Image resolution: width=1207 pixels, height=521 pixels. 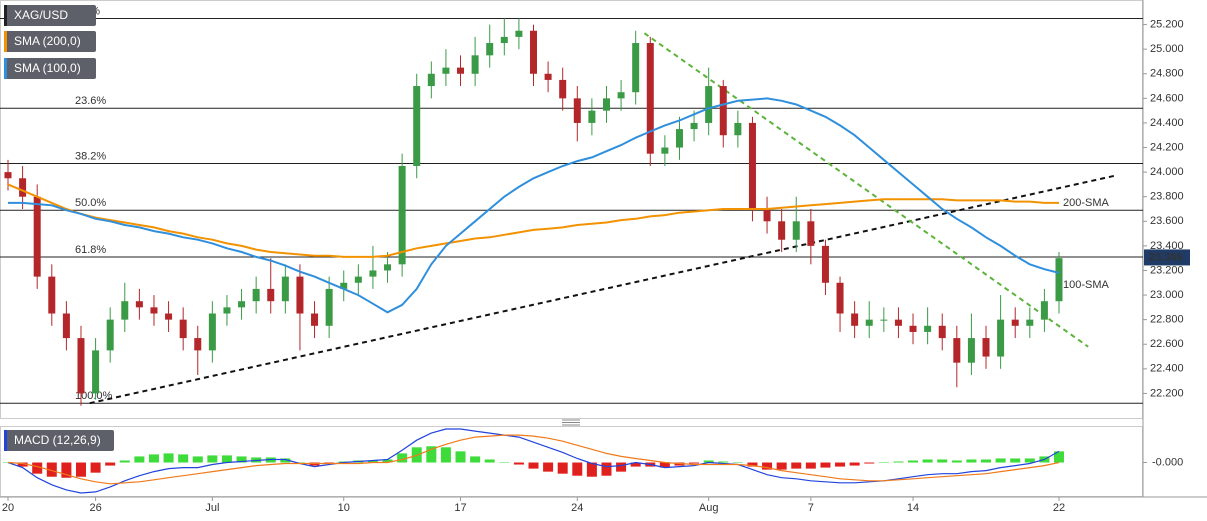 What do you see at coordinates (1167, 98) in the screenshot?
I see `y-tick-label: 24.600` at bounding box center [1167, 98].